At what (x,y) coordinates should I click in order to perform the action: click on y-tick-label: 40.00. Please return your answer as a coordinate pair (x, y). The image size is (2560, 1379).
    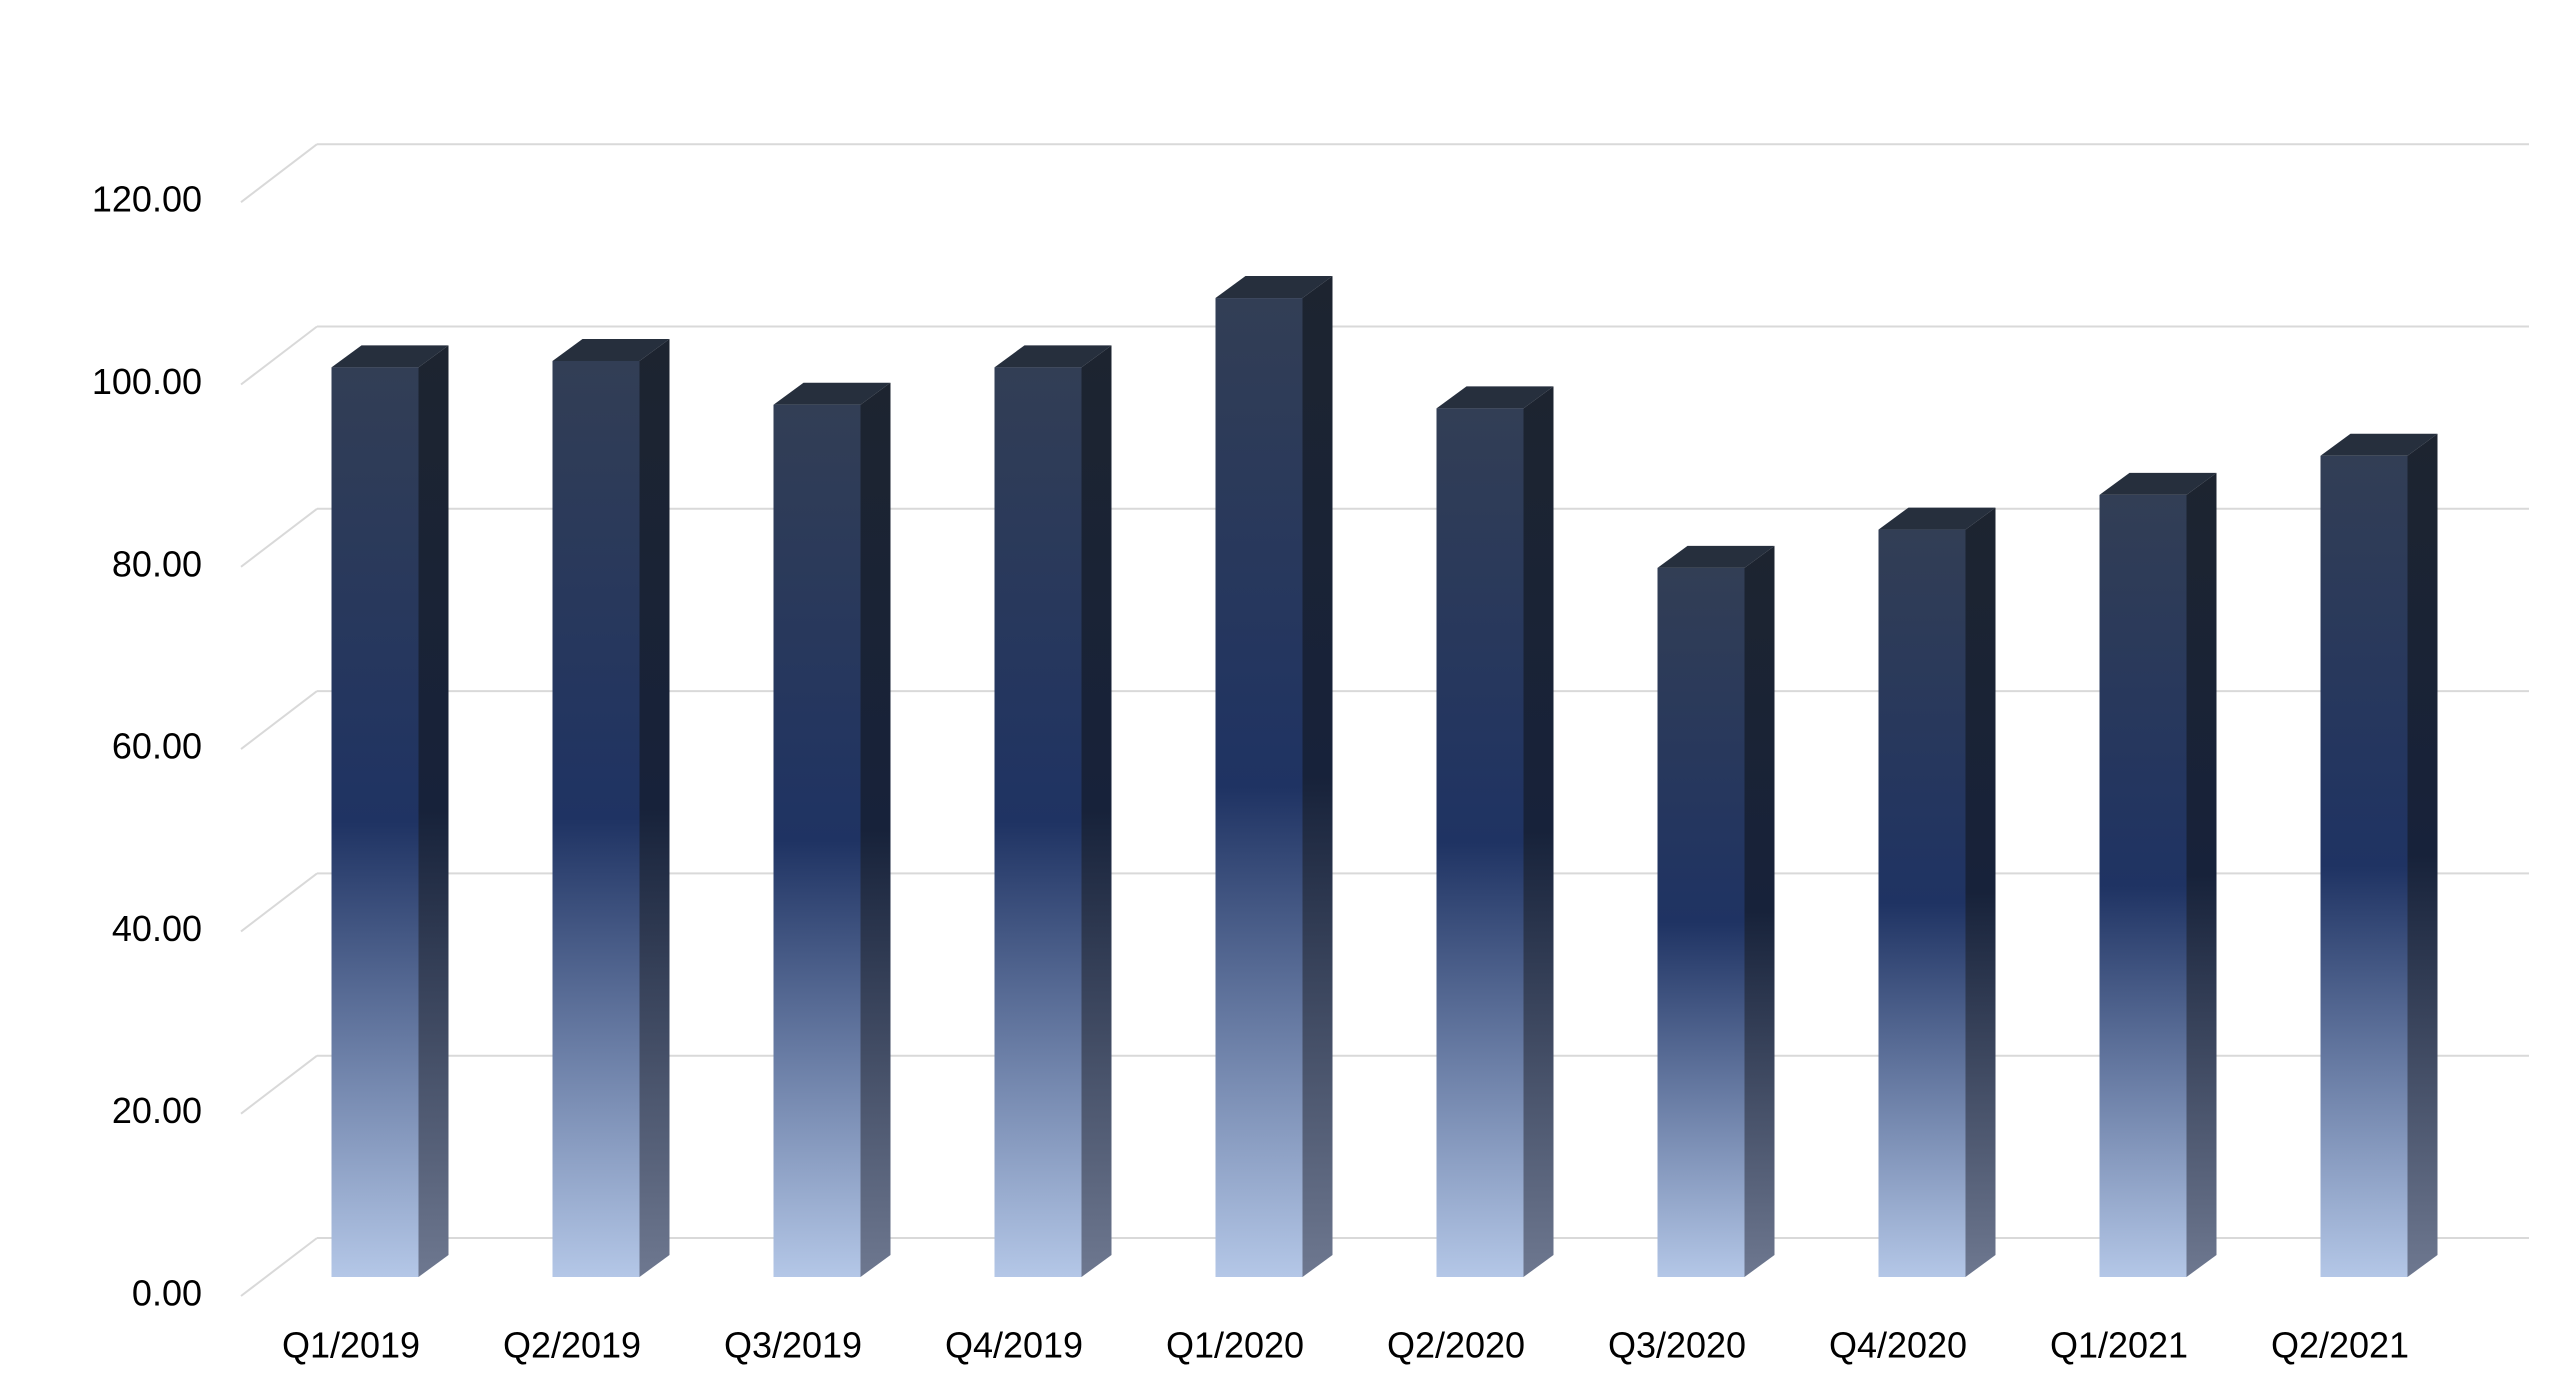
    Looking at the image, I should click on (157, 928).